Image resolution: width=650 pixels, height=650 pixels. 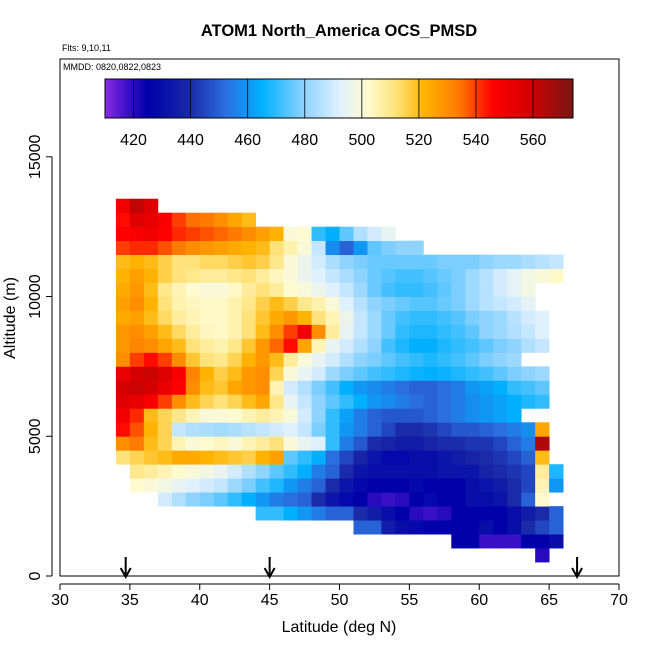 What do you see at coordinates (339, 627) in the screenshot?
I see `x-axis-label: Latitude (deg N)` at bounding box center [339, 627].